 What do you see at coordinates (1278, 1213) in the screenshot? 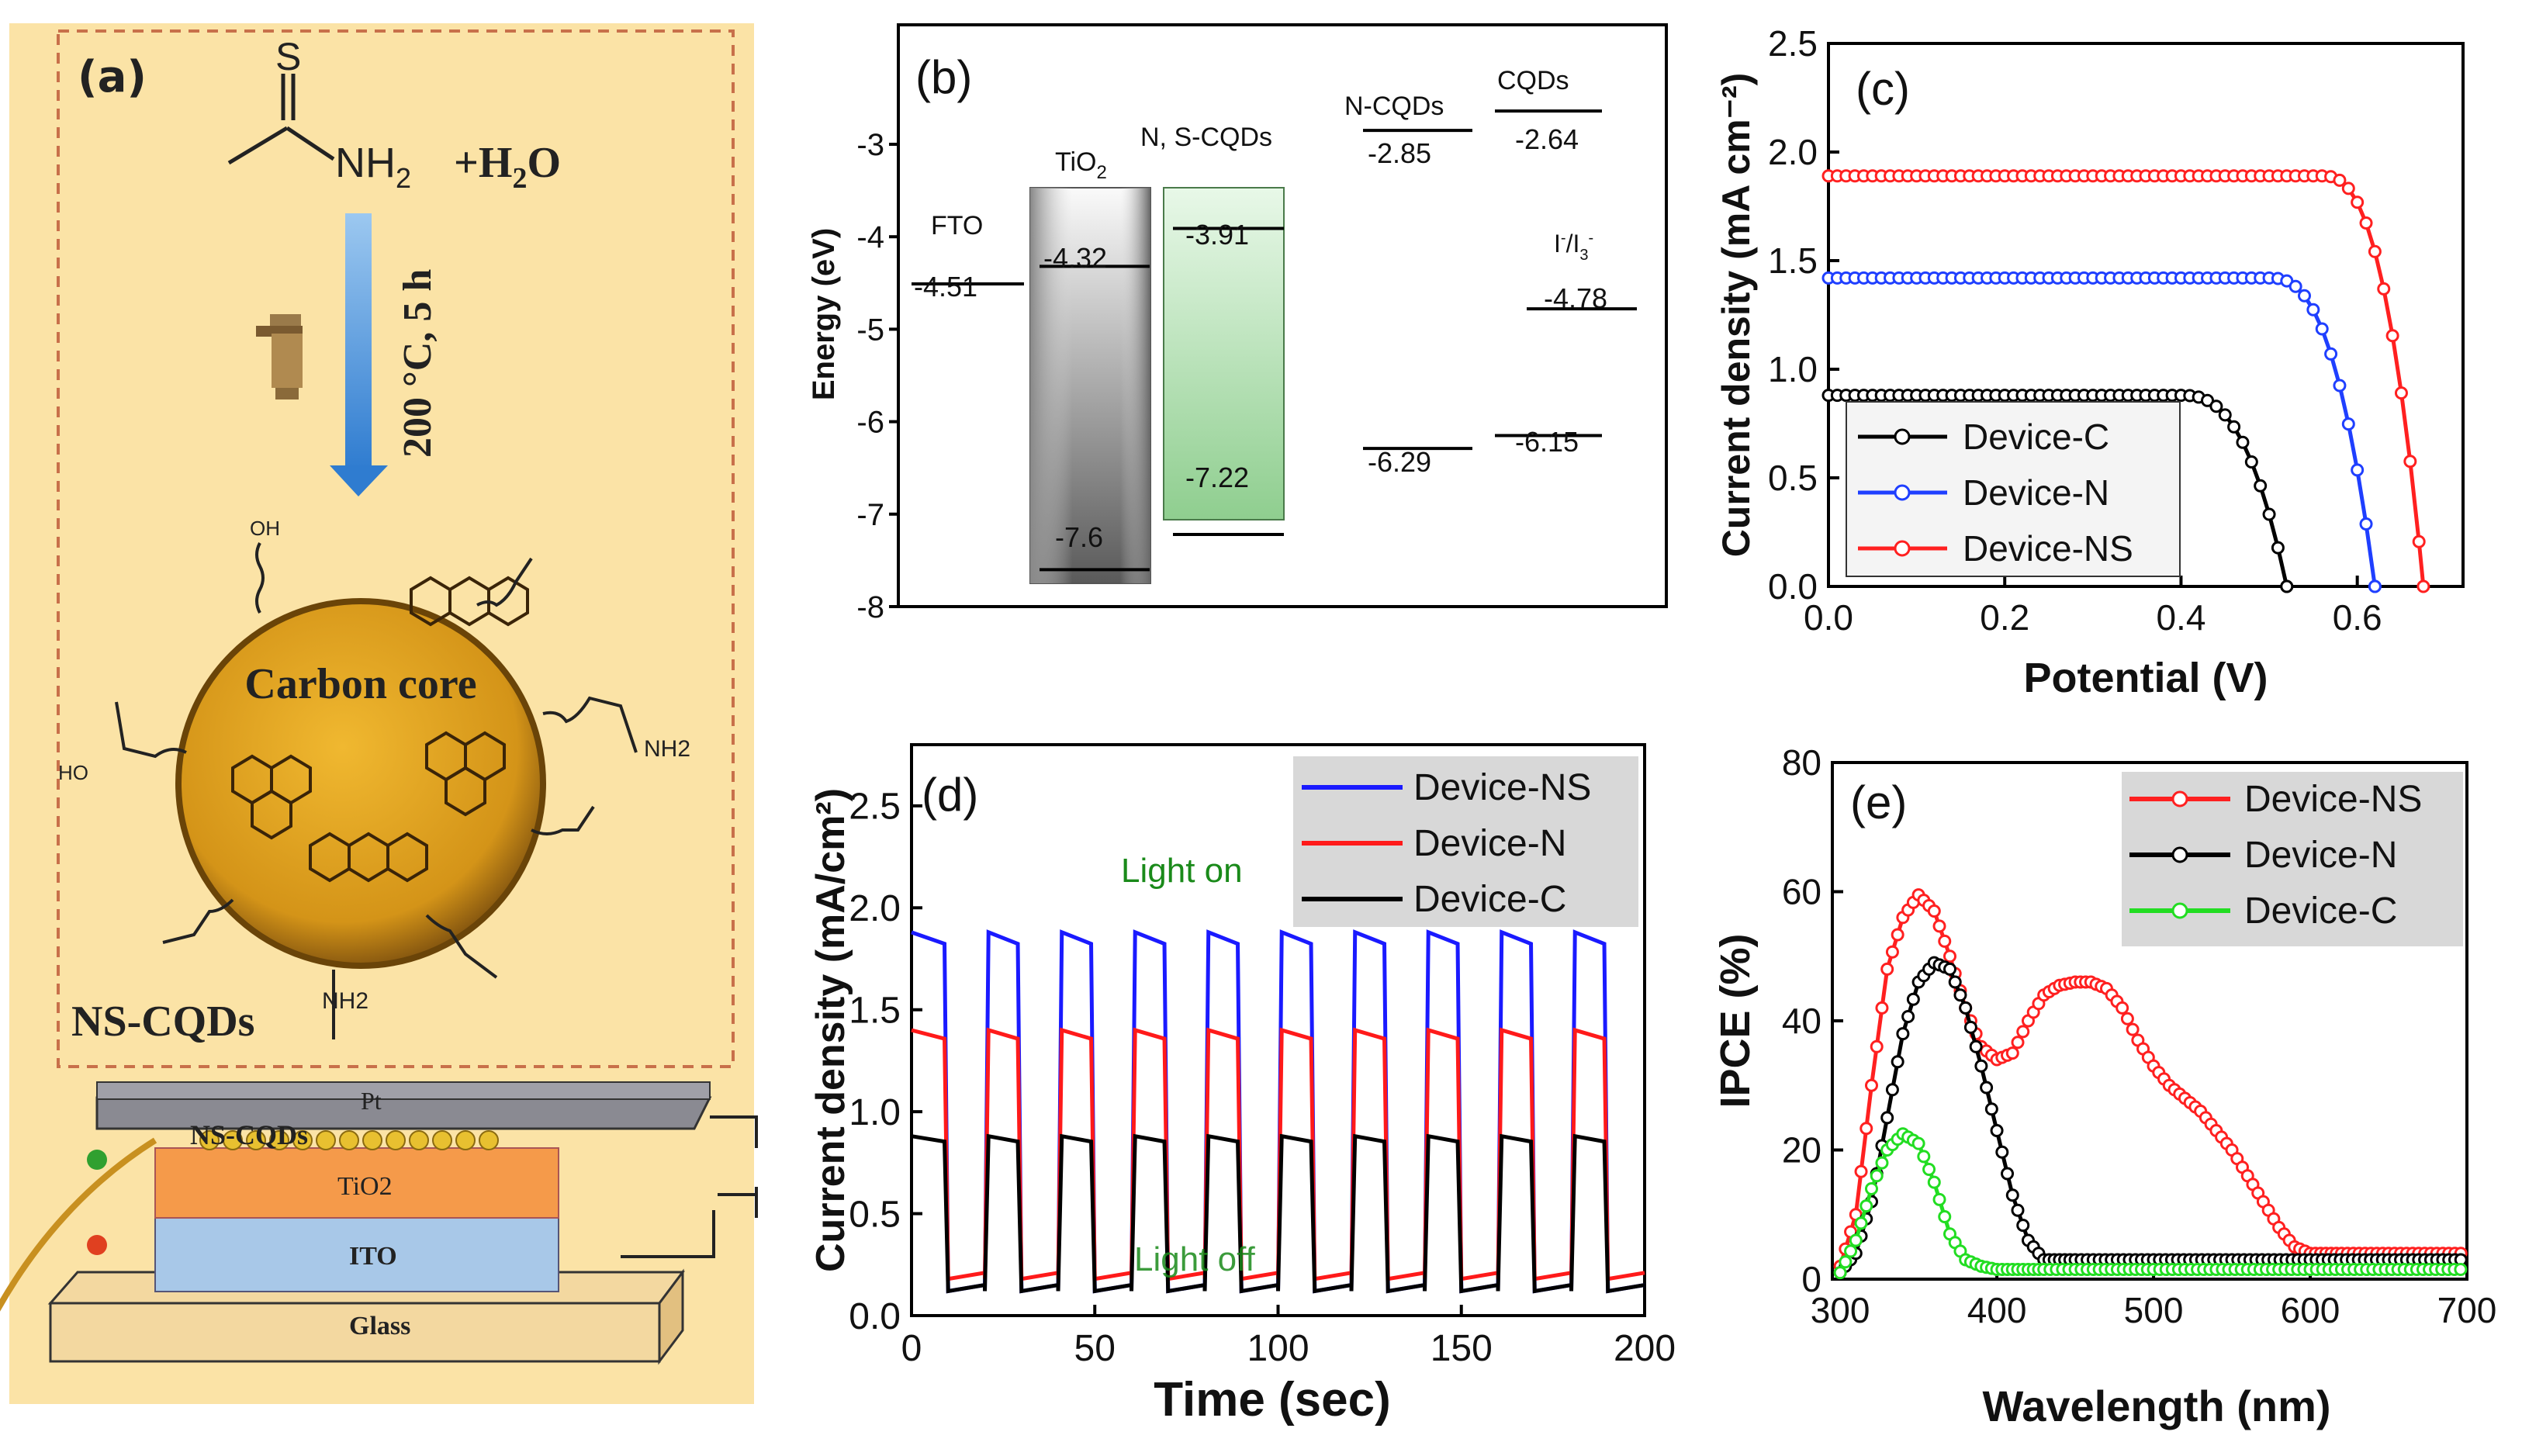
I see `photocurrent-curve-device-c` at bounding box center [1278, 1213].